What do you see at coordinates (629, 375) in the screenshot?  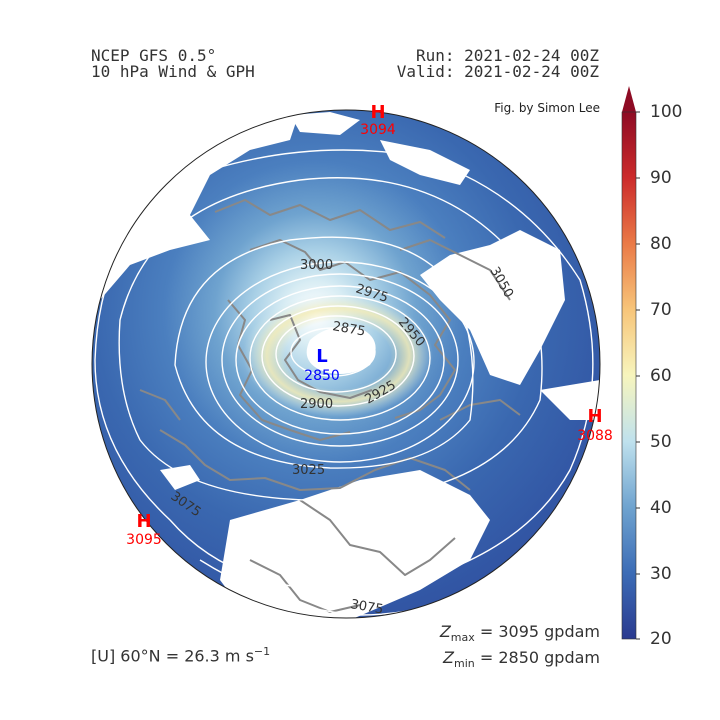 I see `colorbar-bar` at bounding box center [629, 375].